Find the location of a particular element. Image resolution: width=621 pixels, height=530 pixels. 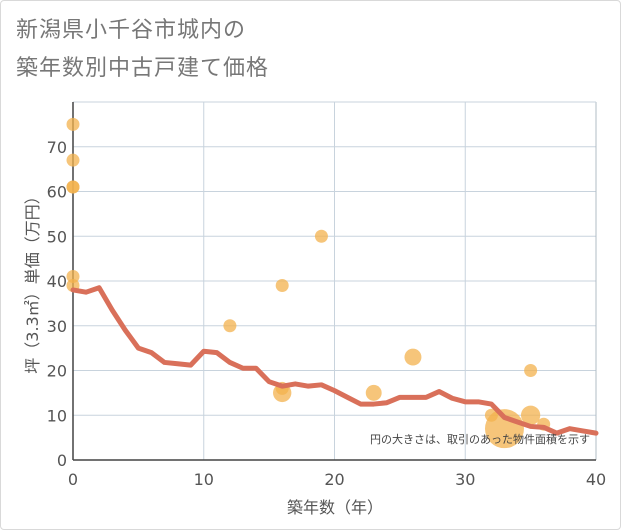

x-tick-label: 0 is located at coordinates (73, 479).